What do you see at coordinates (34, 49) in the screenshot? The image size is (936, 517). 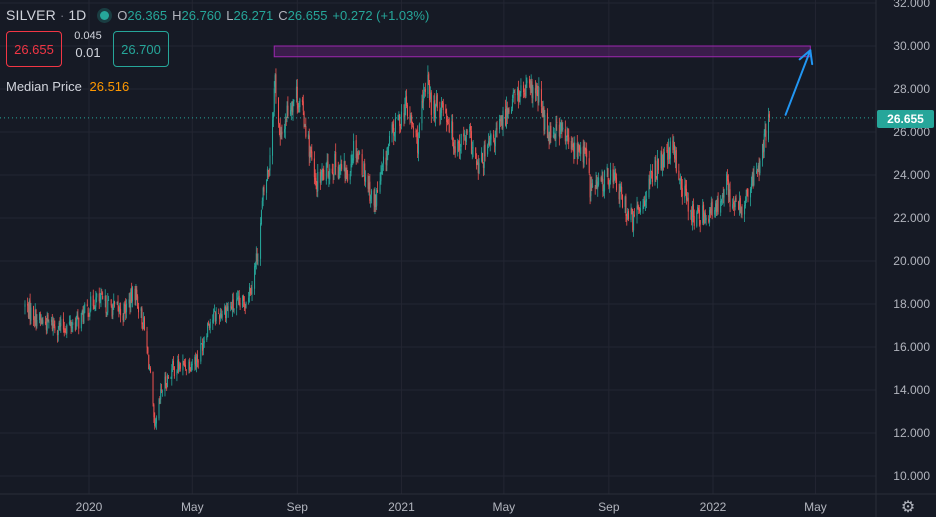 I see `sell-button: 26.655` at bounding box center [34, 49].